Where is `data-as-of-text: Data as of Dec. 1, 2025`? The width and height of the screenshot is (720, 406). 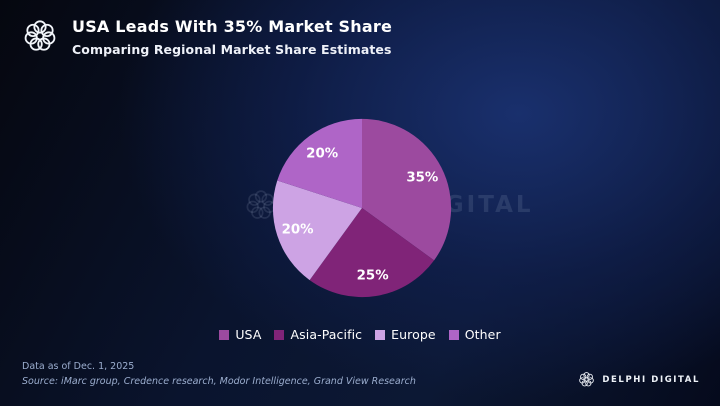
data-as-of-text: Data as of Dec. 1, 2025 is located at coordinates (78, 366).